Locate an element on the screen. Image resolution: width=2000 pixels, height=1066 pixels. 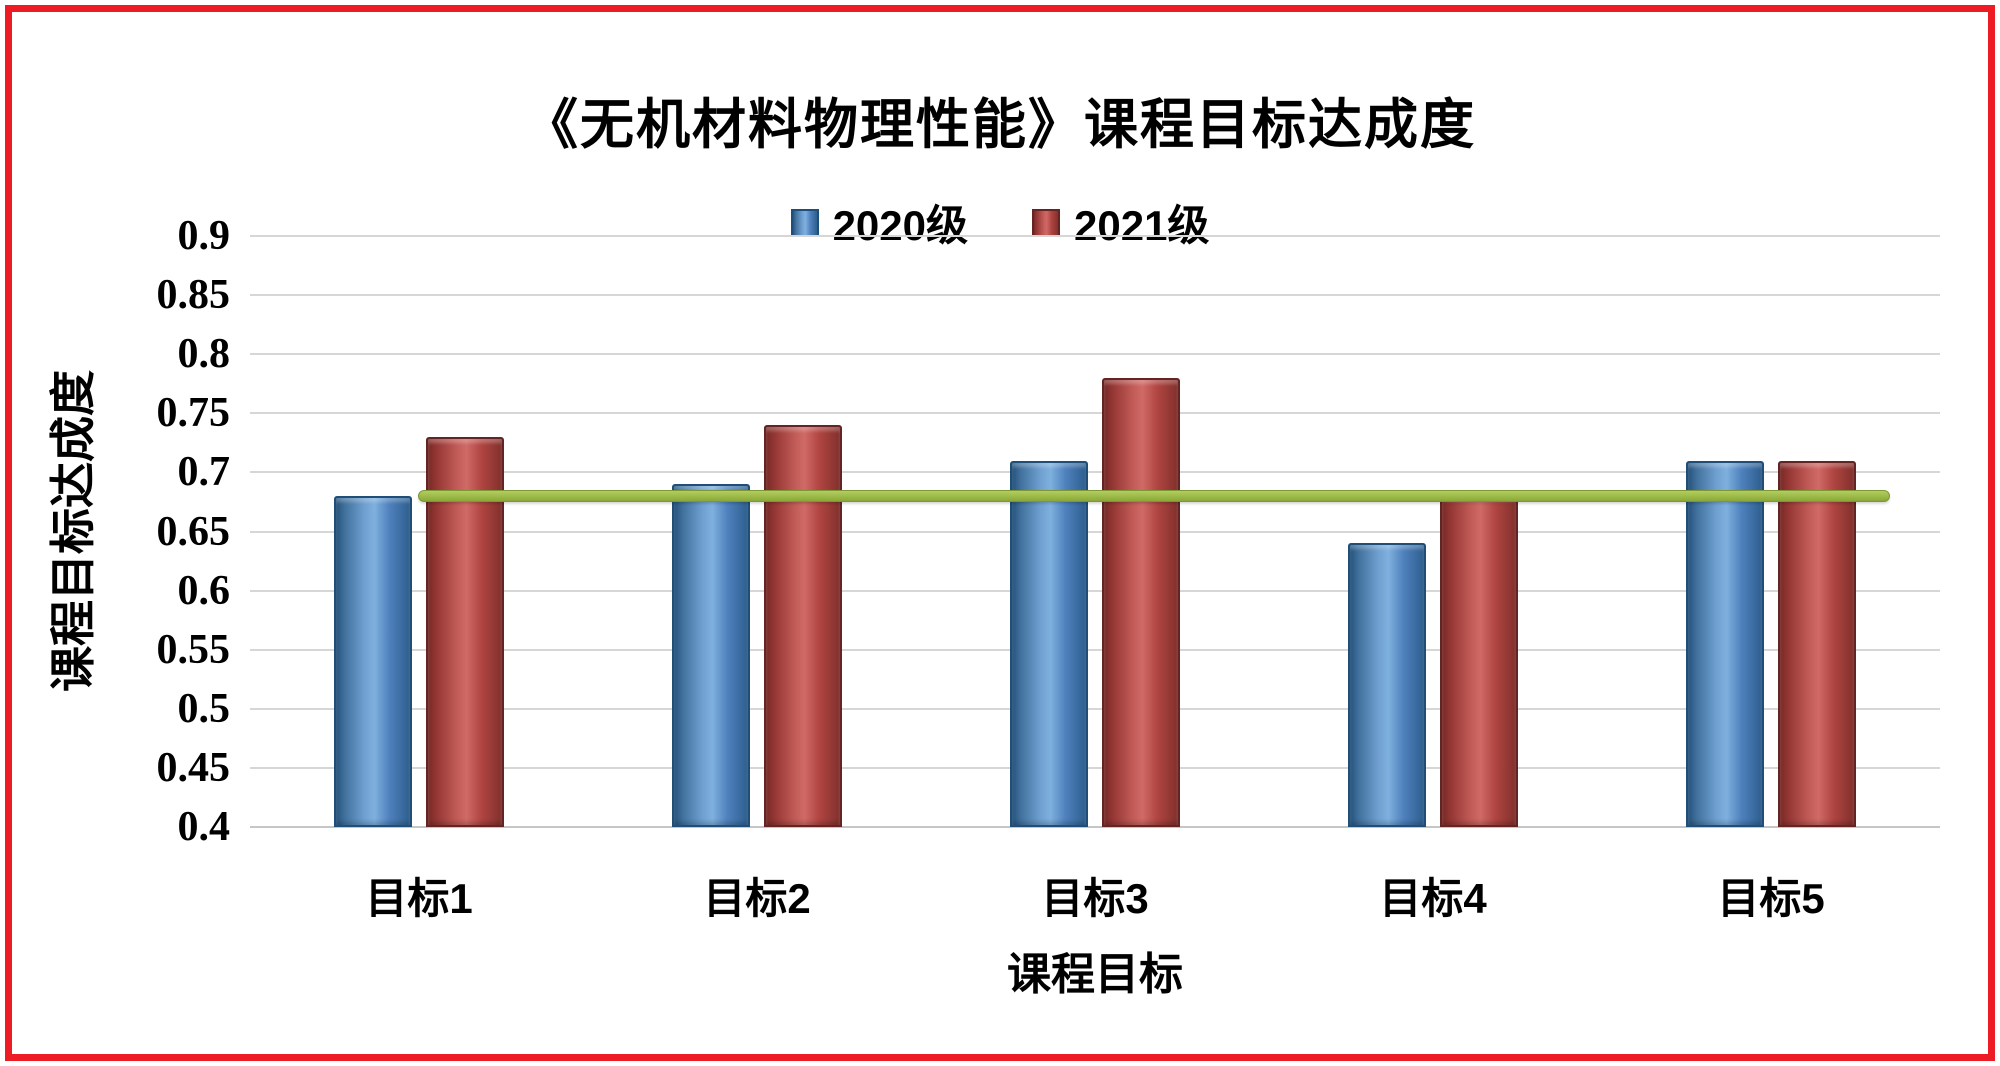
y-tick-label: 0.9 is located at coordinates (204, 236).